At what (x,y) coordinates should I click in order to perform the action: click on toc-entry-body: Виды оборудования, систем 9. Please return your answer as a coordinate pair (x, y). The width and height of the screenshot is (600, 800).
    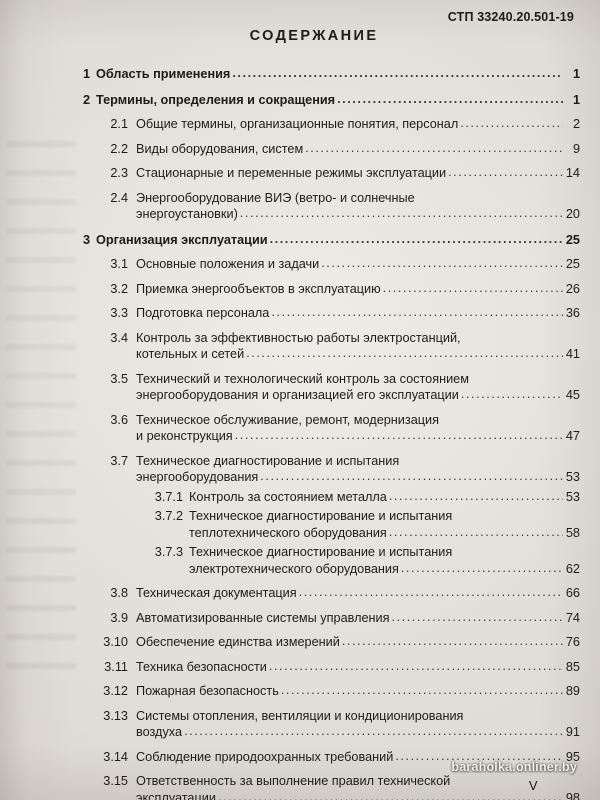
    Looking at the image, I should click on (358, 149).